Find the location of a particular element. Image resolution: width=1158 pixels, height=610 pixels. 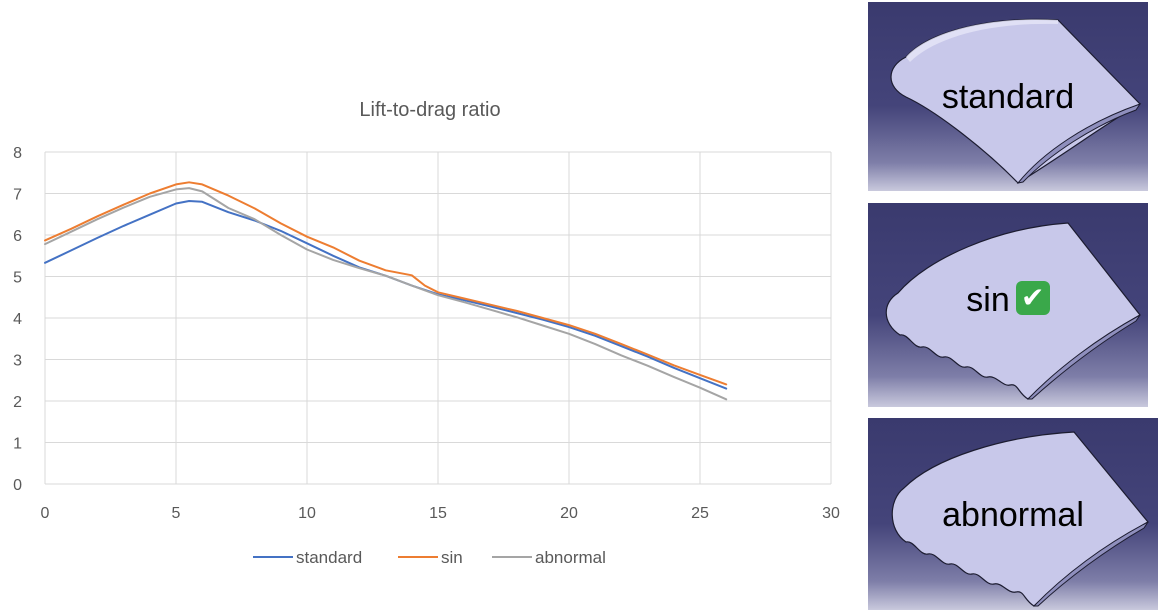

x-tick-label: 5 is located at coordinates (176, 513).